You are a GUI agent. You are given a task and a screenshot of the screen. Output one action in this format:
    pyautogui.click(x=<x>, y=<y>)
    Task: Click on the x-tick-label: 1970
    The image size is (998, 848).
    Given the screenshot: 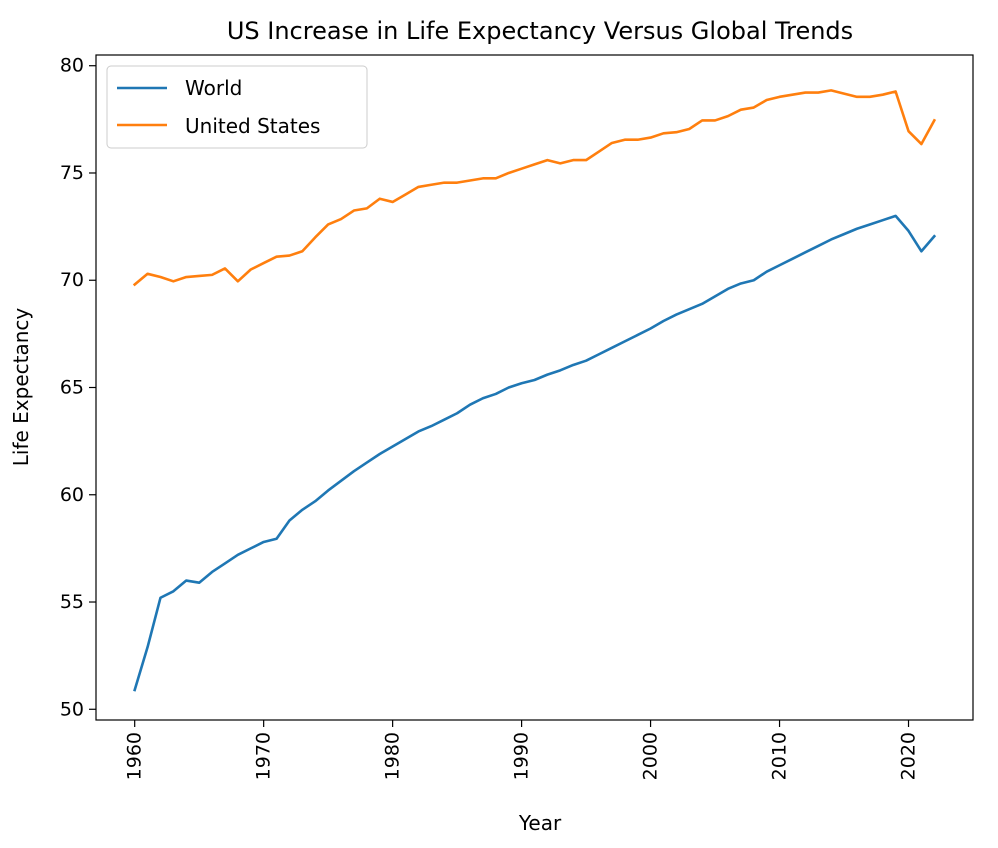 What is the action you would take?
    pyautogui.click(x=264, y=756)
    